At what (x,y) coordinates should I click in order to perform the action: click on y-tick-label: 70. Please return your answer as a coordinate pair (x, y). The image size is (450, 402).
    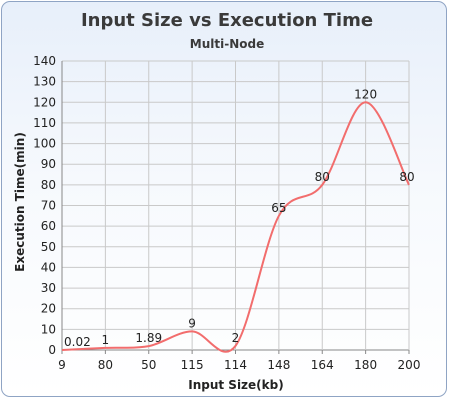
    Looking at the image, I should click on (48, 206).